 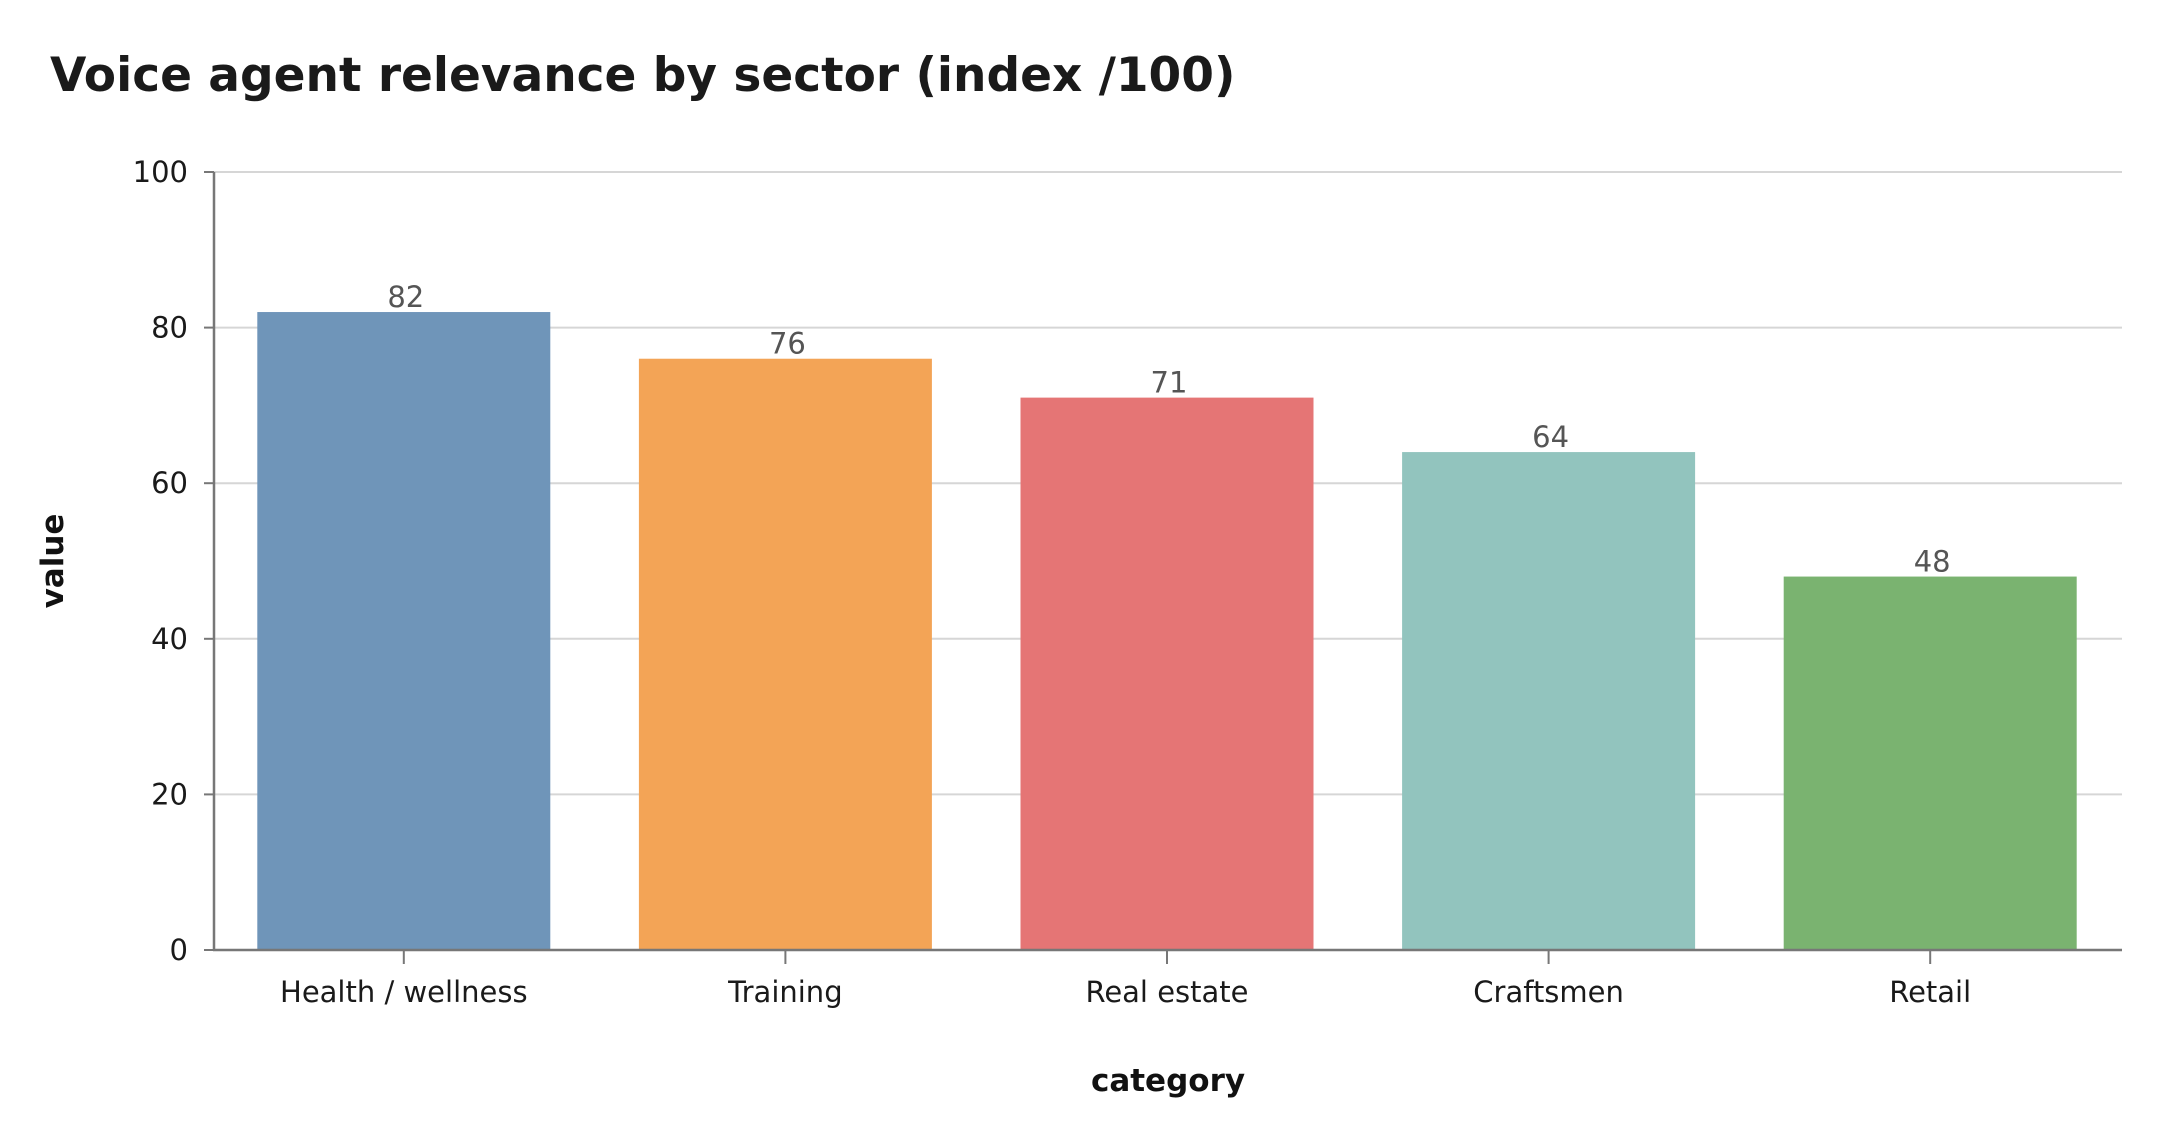 I want to click on x-tick-label: Training, so click(x=784, y=992).